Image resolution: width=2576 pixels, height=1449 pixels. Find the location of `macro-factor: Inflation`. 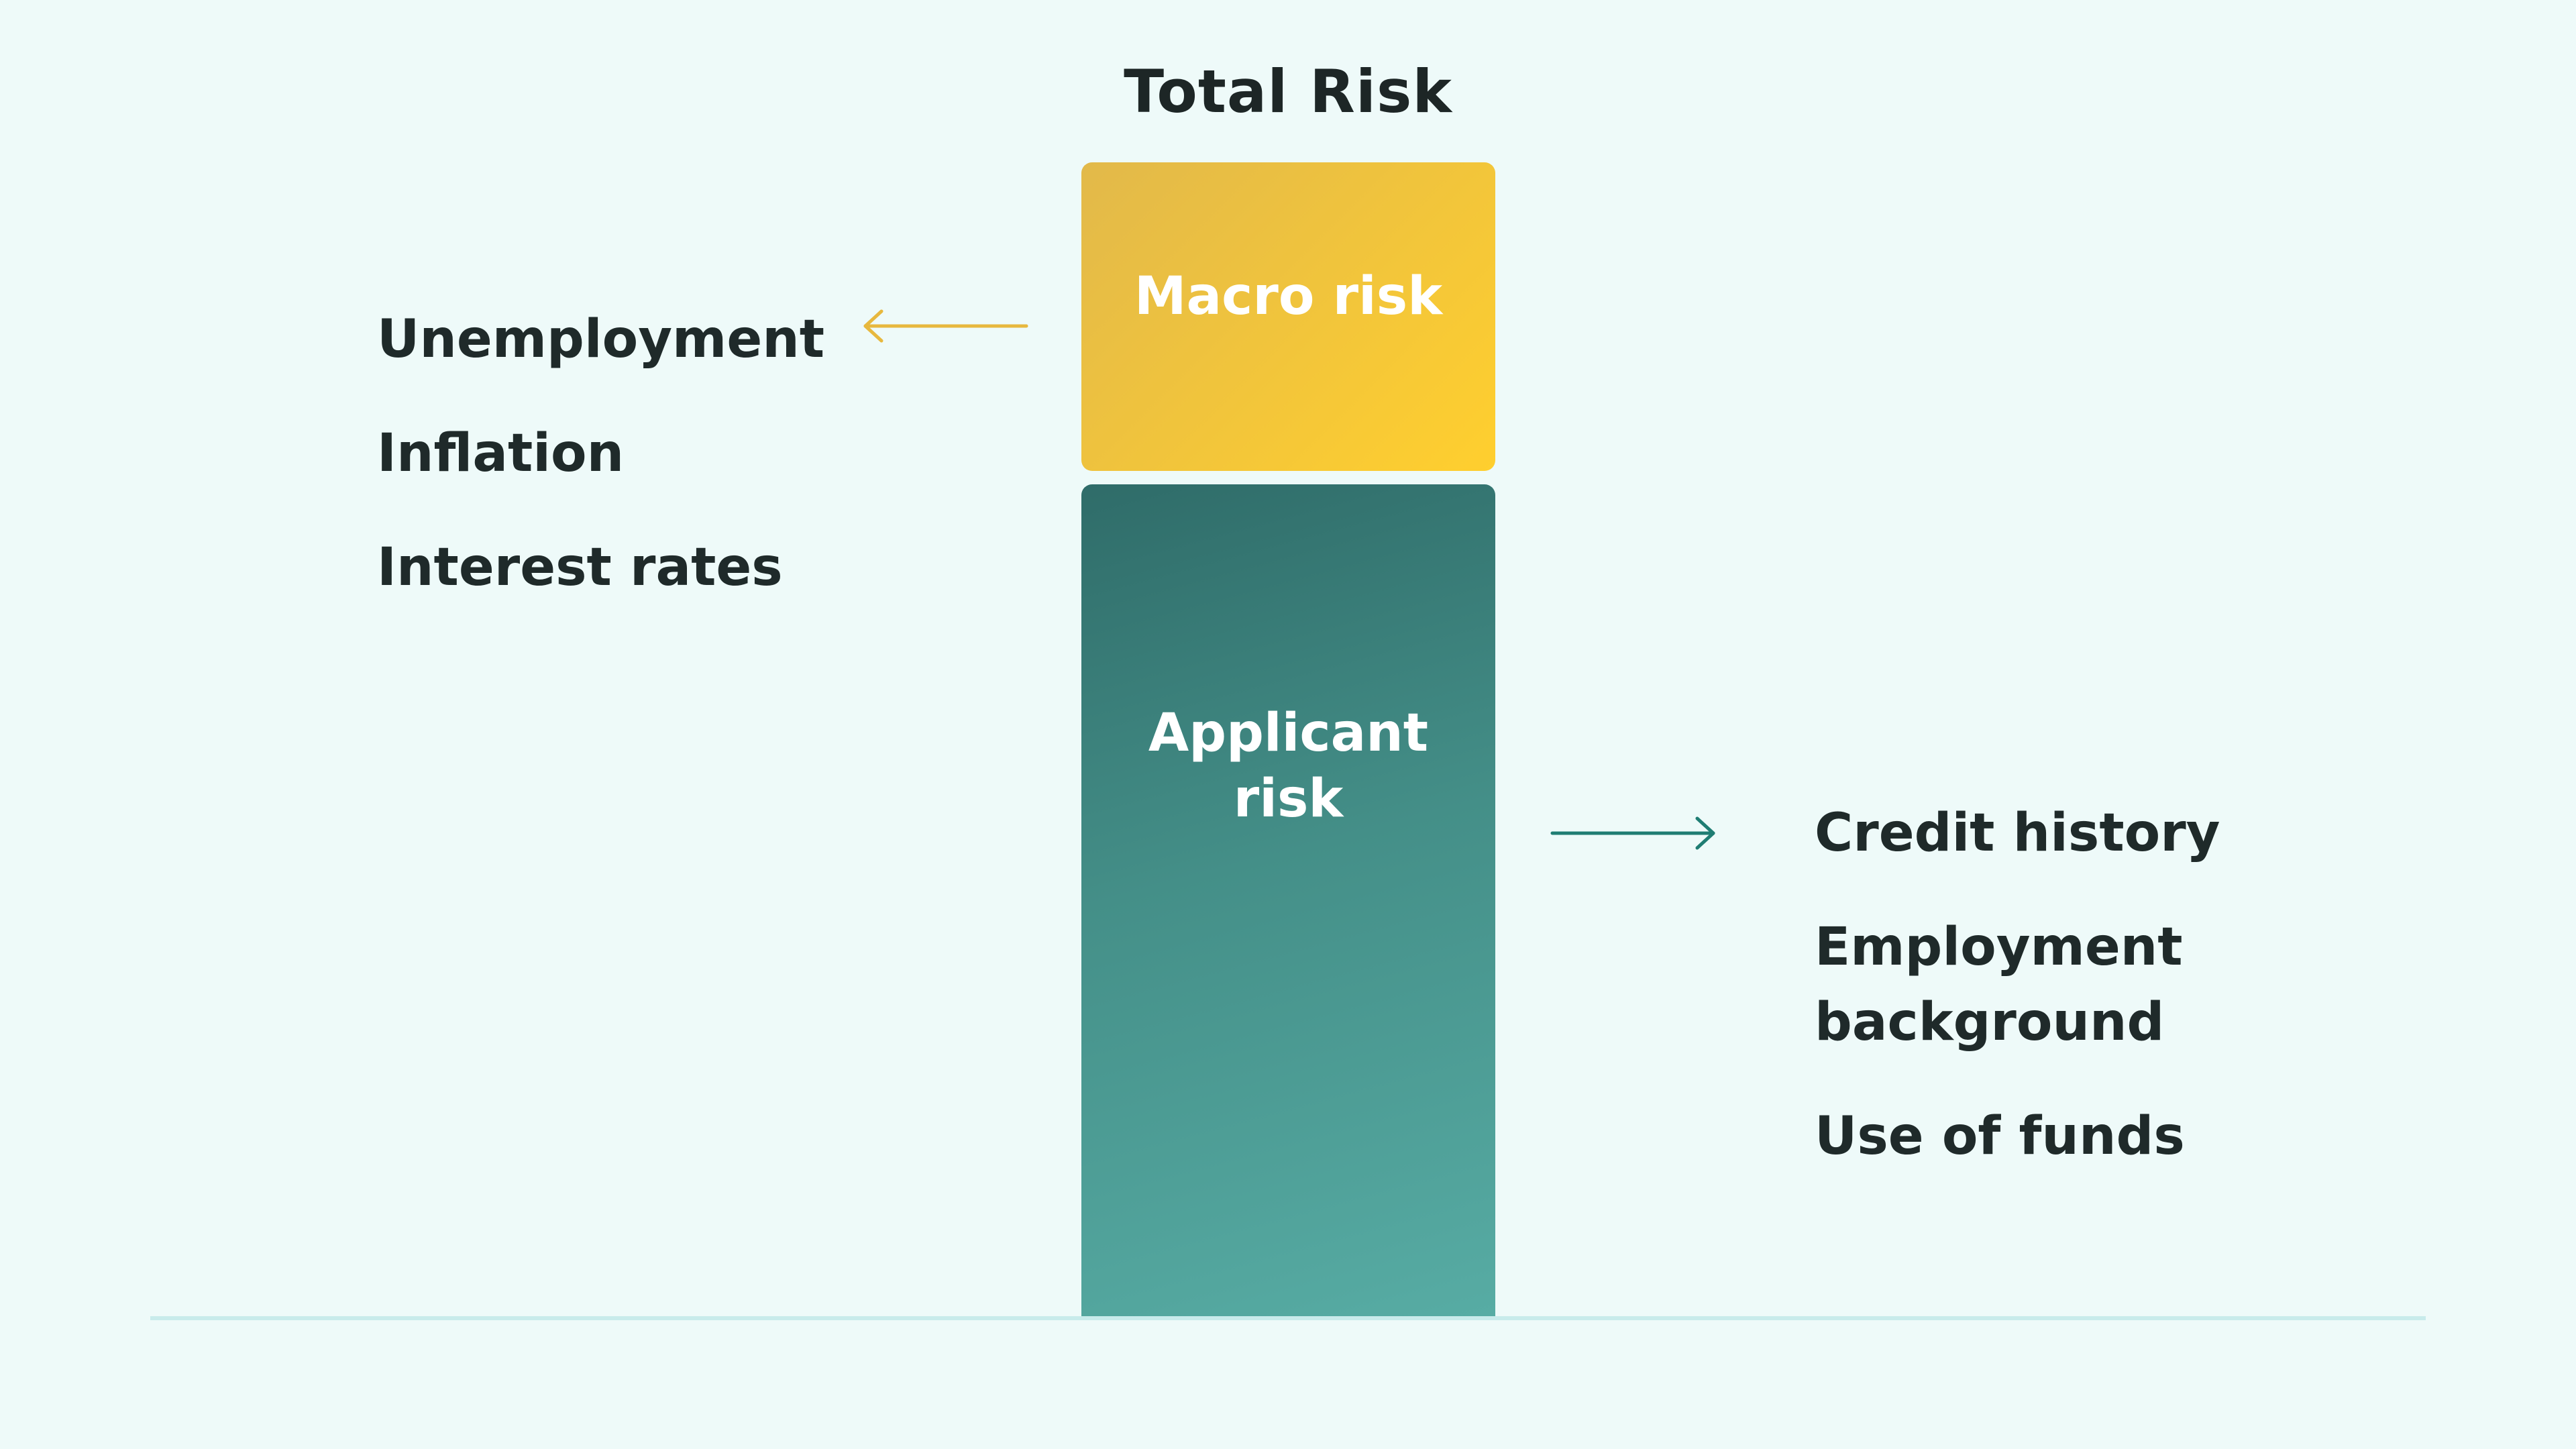

macro-factor: Inflation is located at coordinates (501, 453).